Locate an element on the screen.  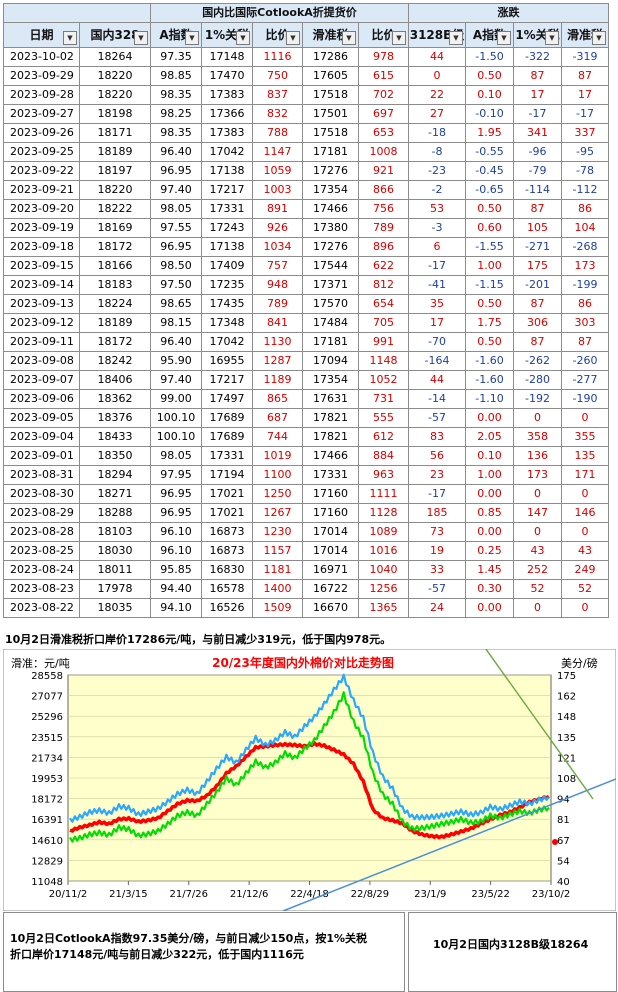
table-cell: 175 is located at coordinates (537, 266).